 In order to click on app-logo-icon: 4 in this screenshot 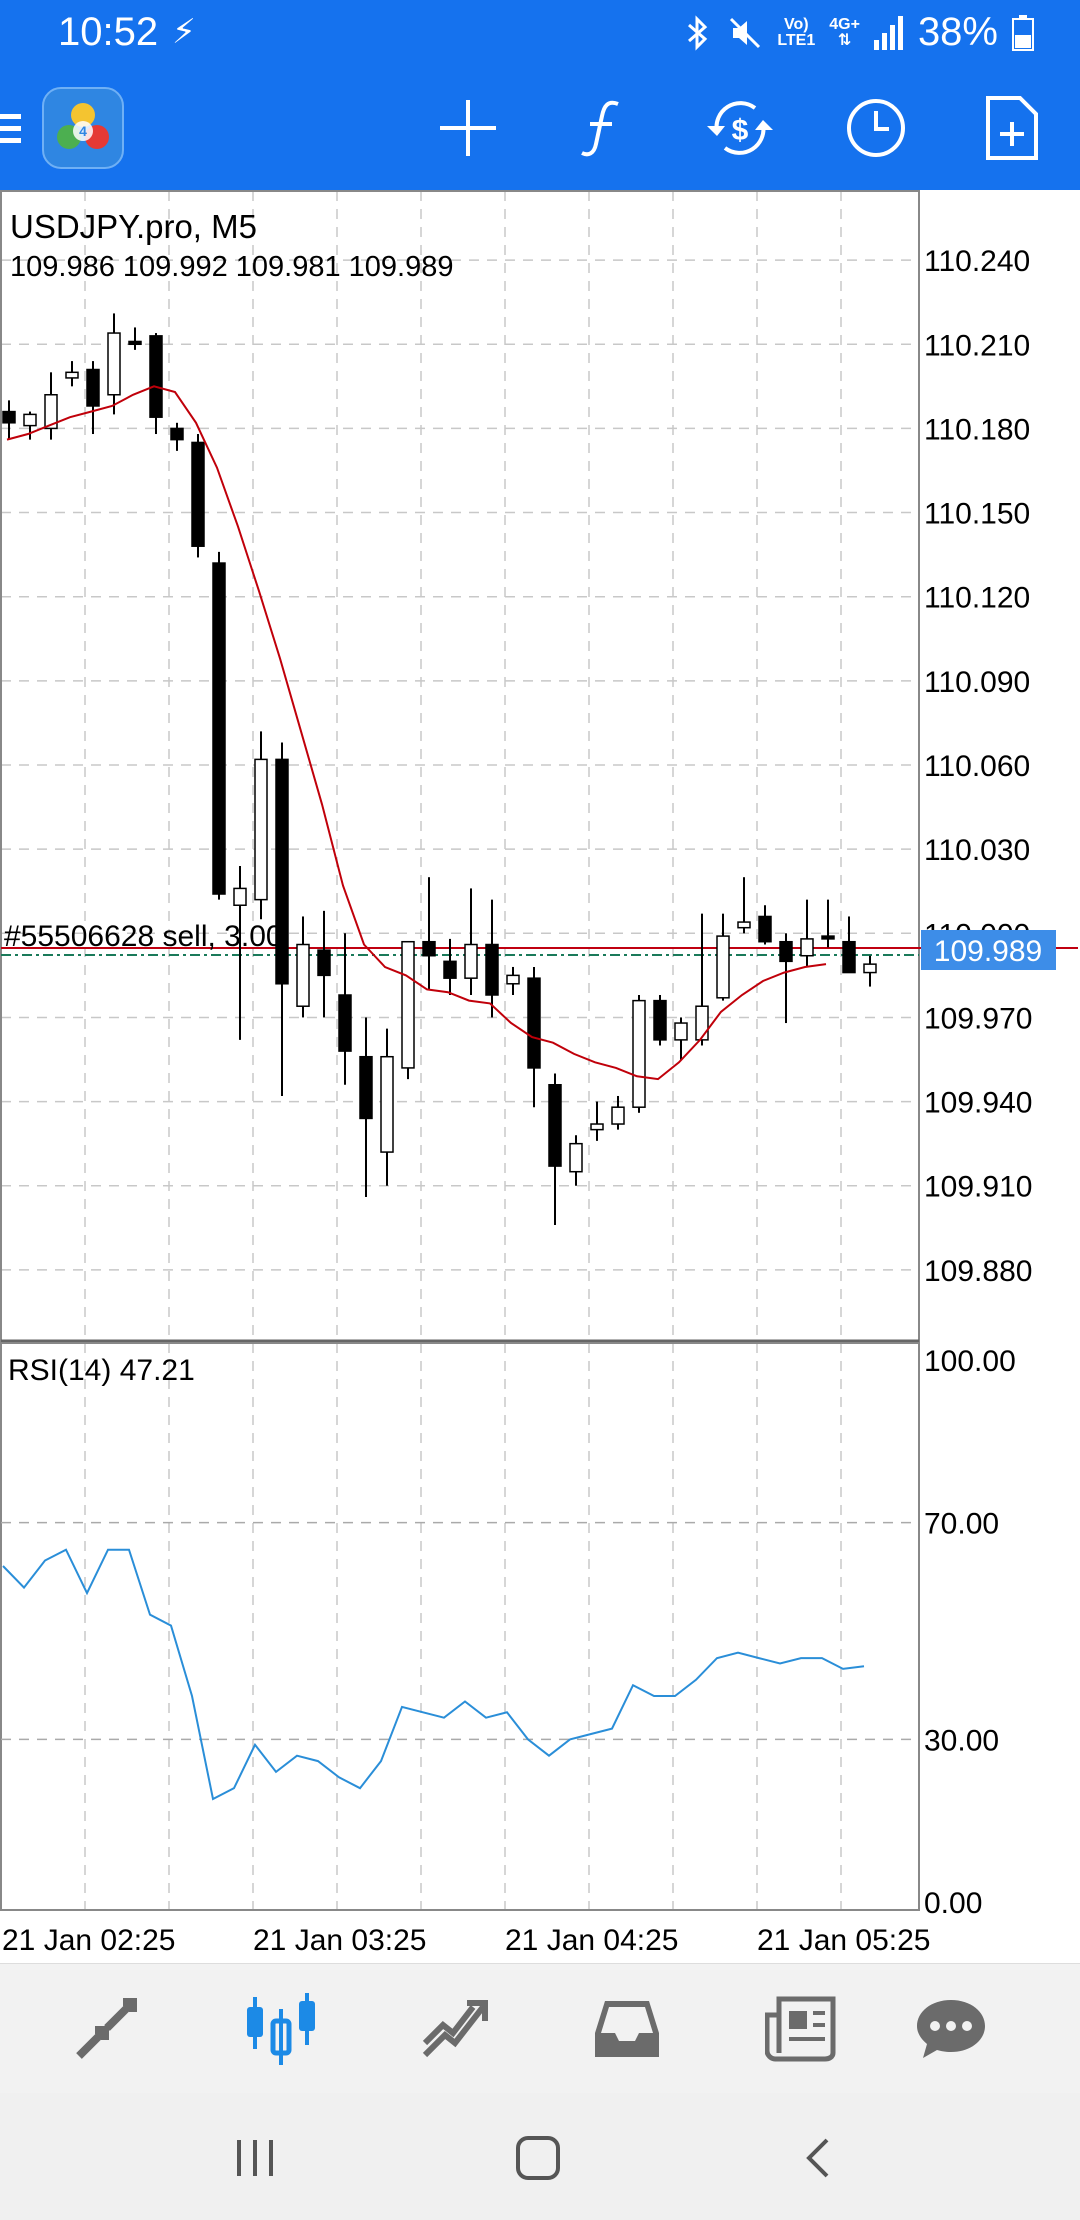, I will do `click(83, 128)`.